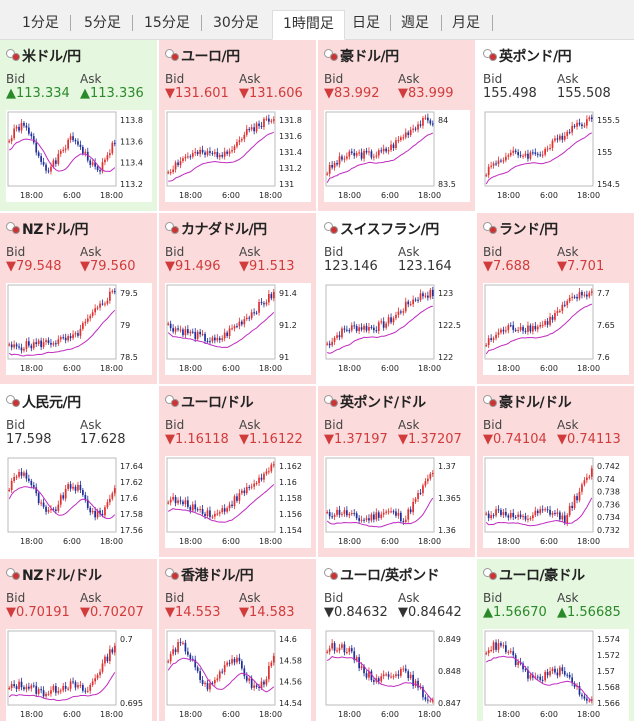 Image resolution: width=634 pixels, height=721 pixels. What do you see at coordinates (79, 675) in the screenshot?
I see `price-chart: 0.7 0.695 18:00 6:00 18:00` at bounding box center [79, 675].